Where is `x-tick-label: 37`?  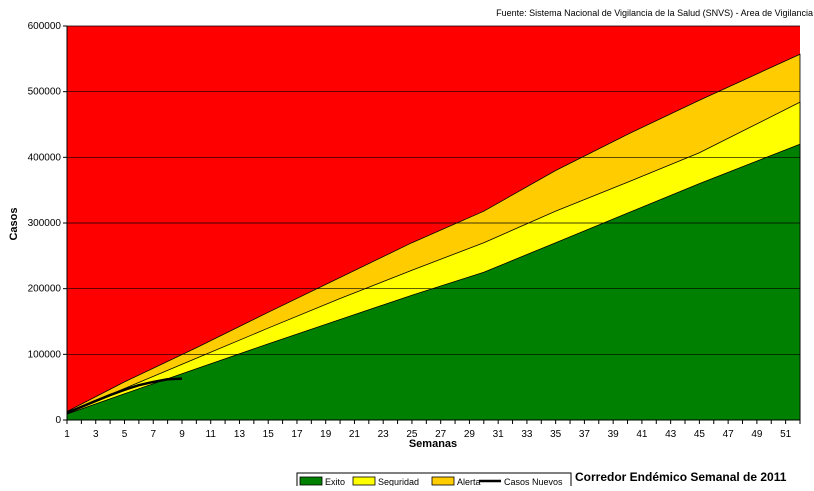 x-tick-label: 37 is located at coordinates (585, 434).